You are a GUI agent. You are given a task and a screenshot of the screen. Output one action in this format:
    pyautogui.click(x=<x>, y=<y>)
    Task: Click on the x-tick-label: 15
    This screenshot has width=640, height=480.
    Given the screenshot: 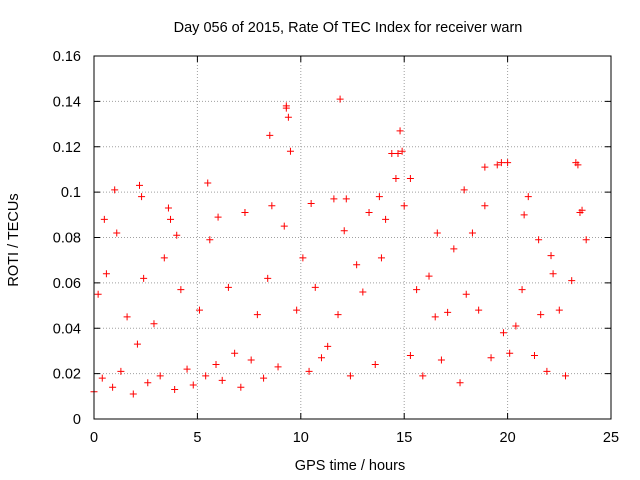 What is the action you would take?
    pyautogui.click(x=404, y=438)
    